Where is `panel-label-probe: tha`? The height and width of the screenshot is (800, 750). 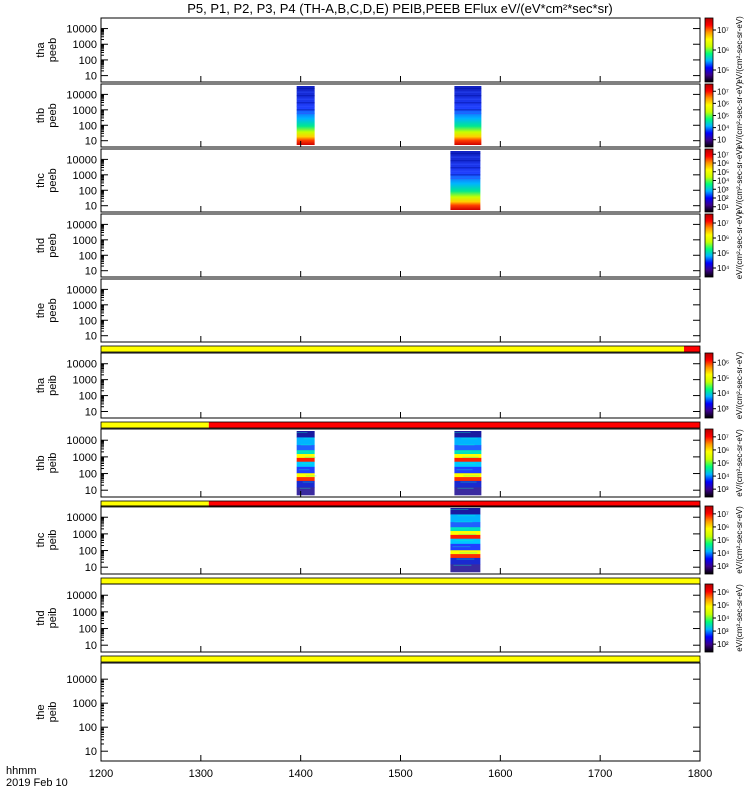 panel-label-probe: tha is located at coordinates (41, 49).